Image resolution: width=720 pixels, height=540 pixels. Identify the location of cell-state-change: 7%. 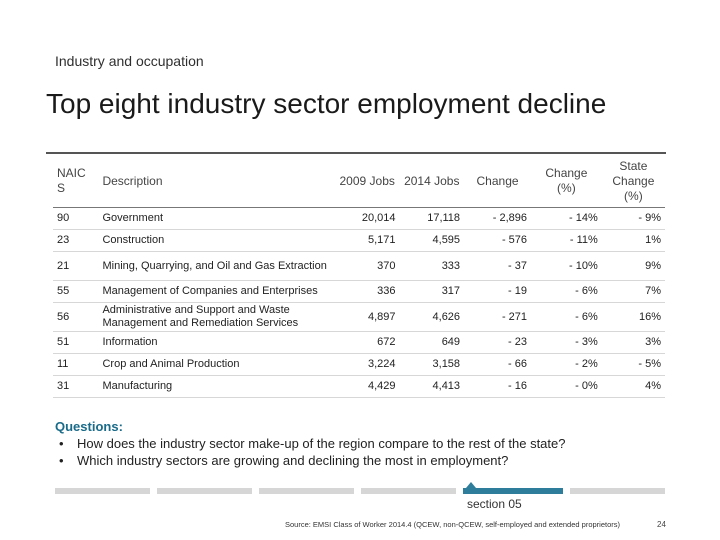
(633, 291).